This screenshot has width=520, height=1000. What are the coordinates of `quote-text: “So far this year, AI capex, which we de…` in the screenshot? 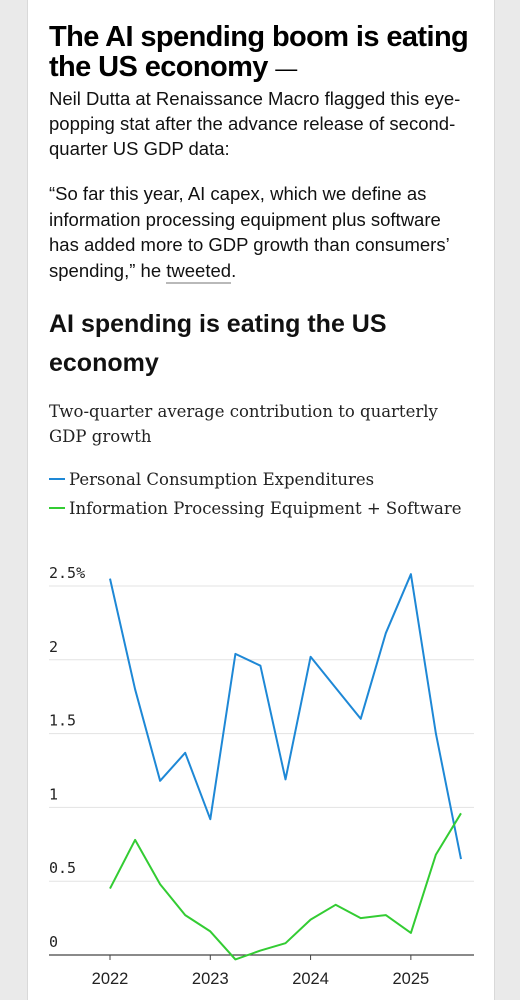 It's located at (249, 232).